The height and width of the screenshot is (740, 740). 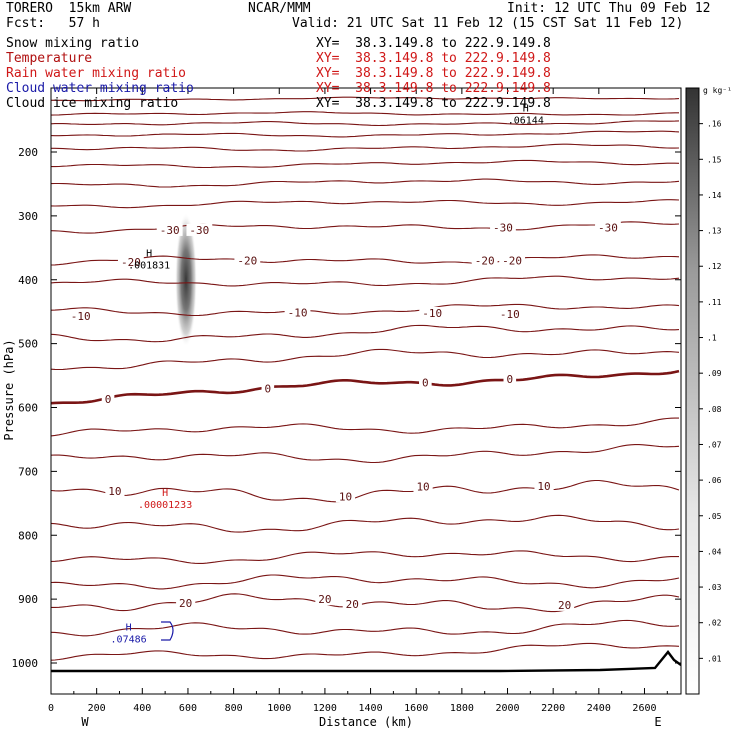 I want to click on x-tick-label: 1200, so click(x=325, y=708).